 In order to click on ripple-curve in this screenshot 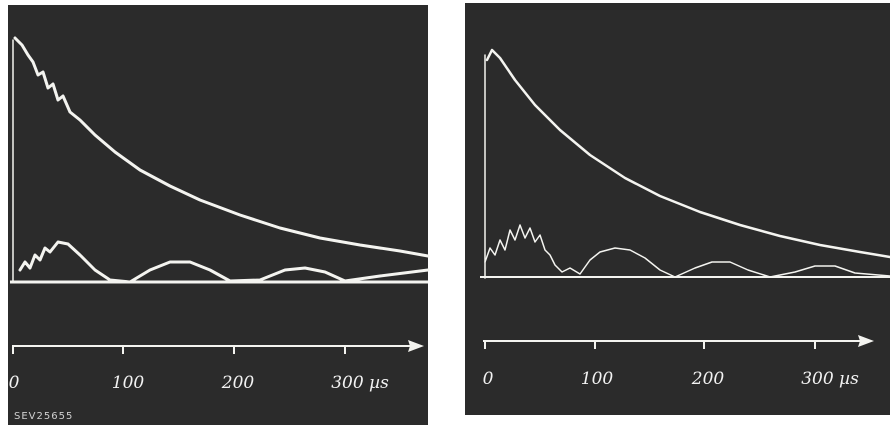, I will do `click(687, 251)`.